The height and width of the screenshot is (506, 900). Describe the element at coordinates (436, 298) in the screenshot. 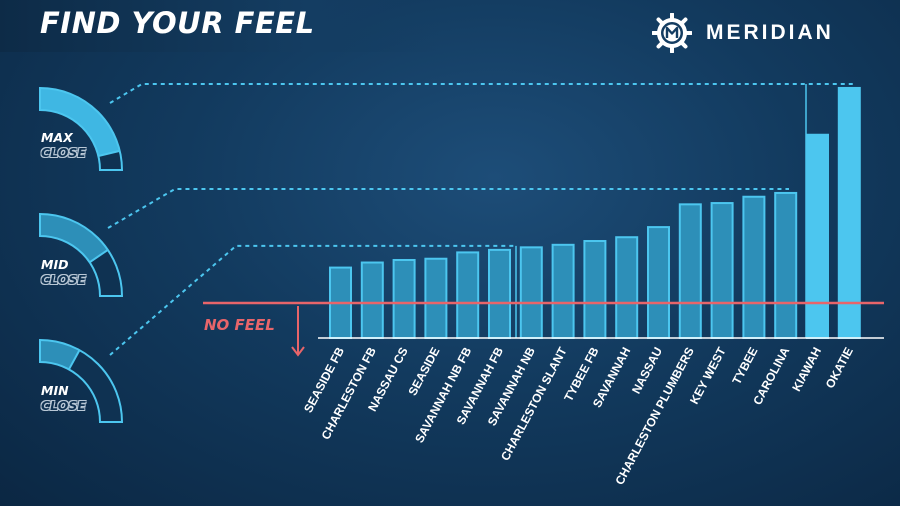

I see `bar-seaside` at that location.